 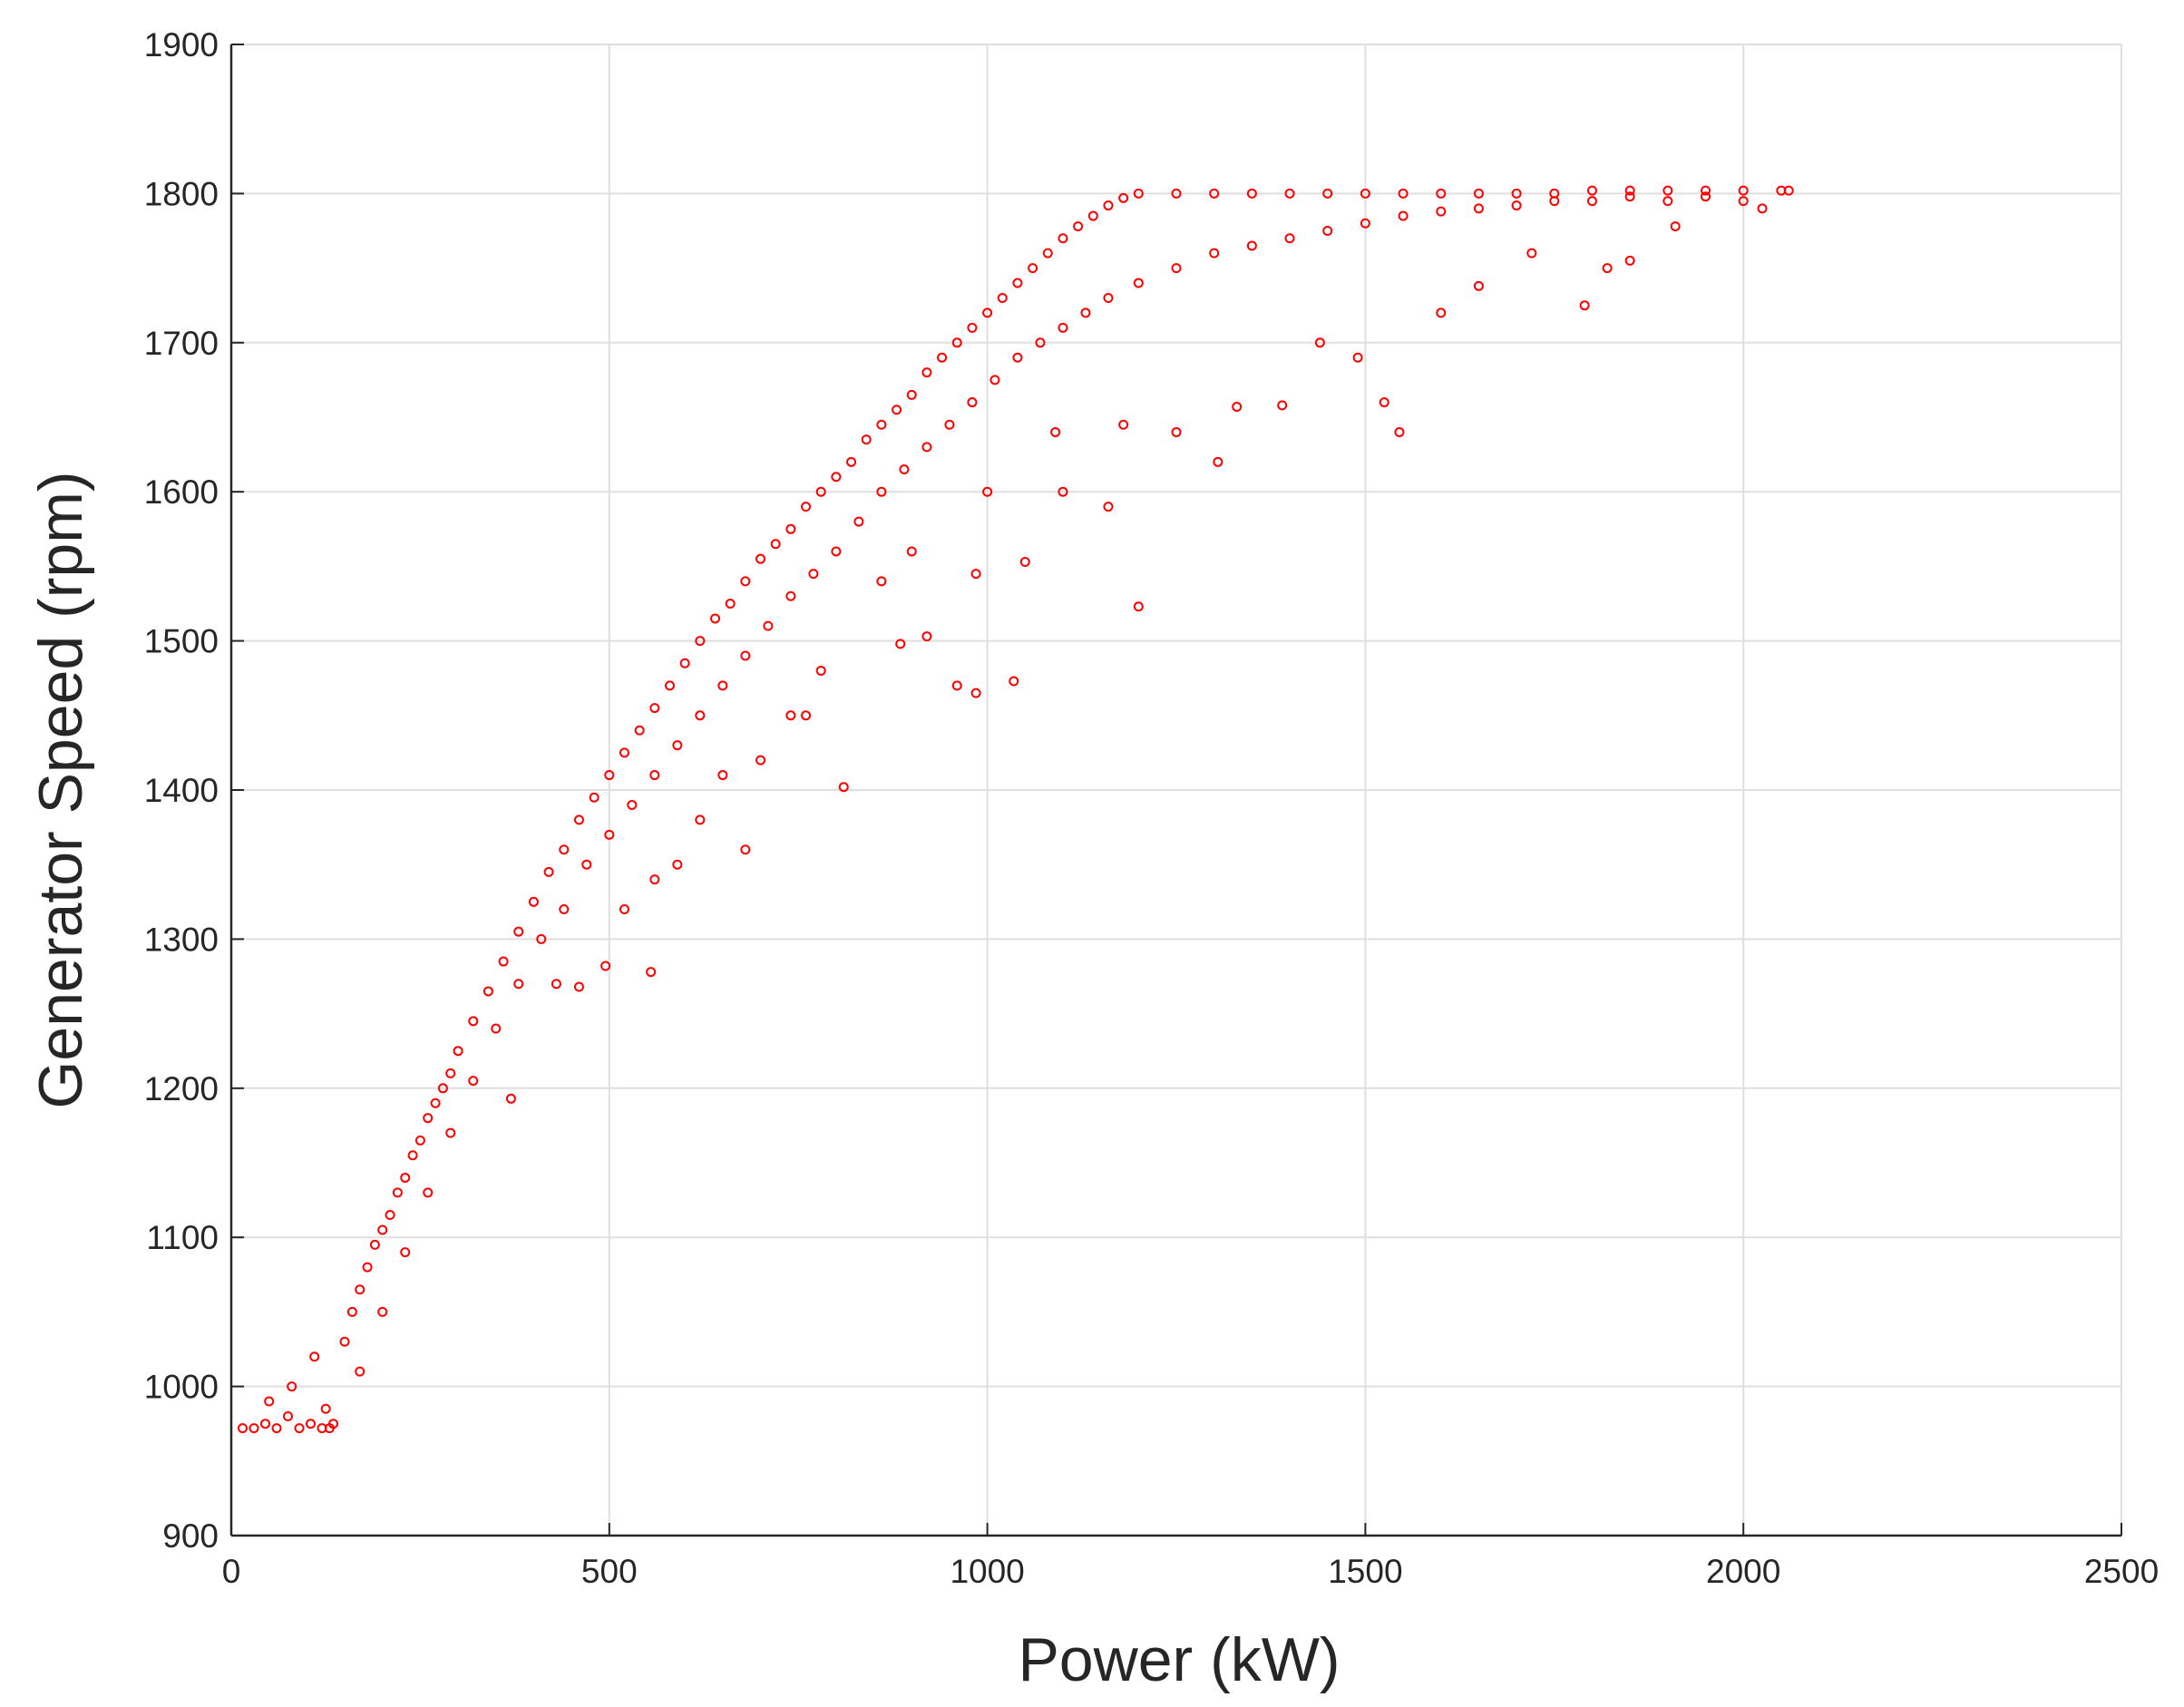 What do you see at coordinates (1179, 1659) in the screenshot?
I see `x-axis-label: Power (kW)` at bounding box center [1179, 1659].